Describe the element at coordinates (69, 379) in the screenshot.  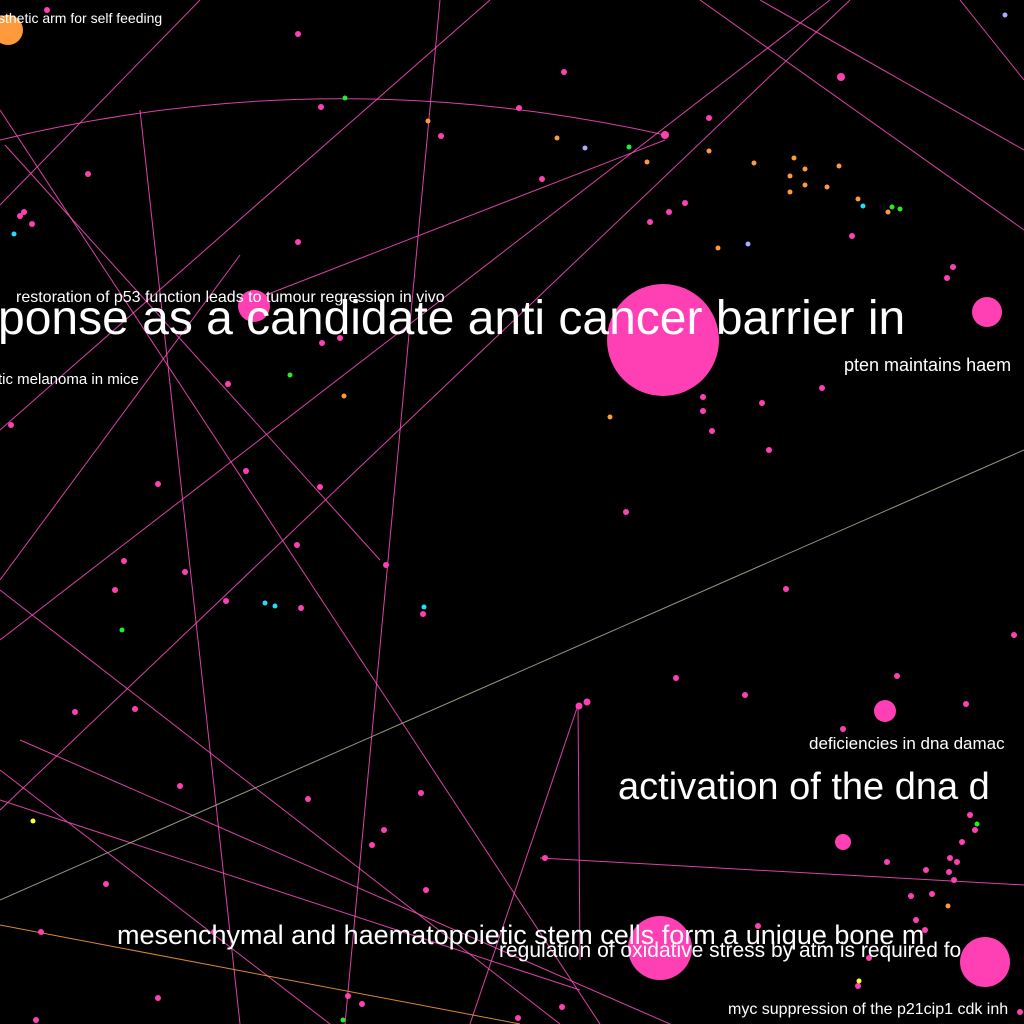
I see `node-label-melanoma: tic melanoma in mice` at that location.